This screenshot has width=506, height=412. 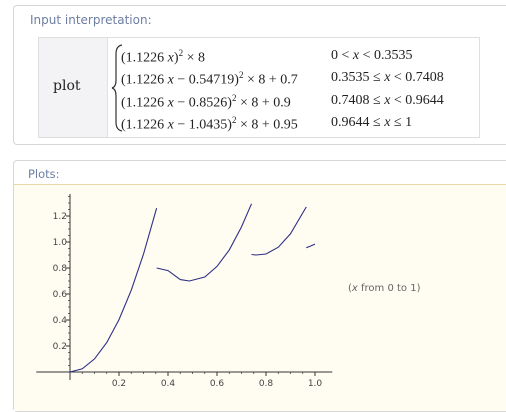 I want to click on x-tick-label: 0.2, so click(x=119, y=384).